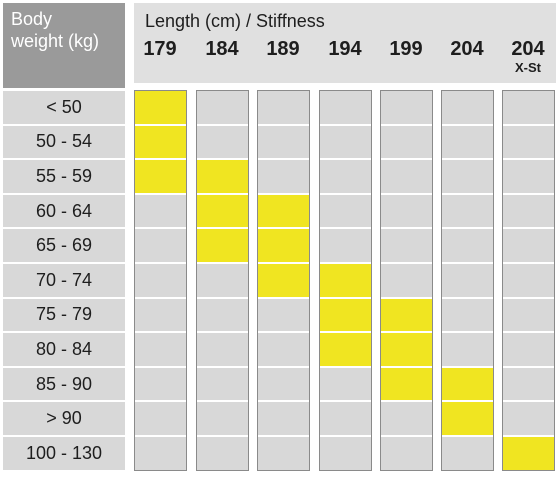 The image size is (560, 477). What do you see at coordinates (160, 49) in the screenshot?
I see `column-label-0: 179` at bounding box center [160, 49].